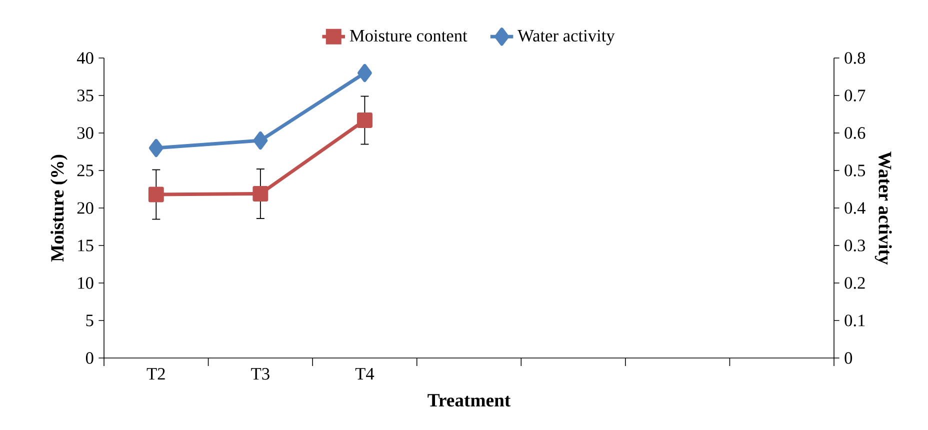 This screenshot has width=928, height=430. I want to click on y-tick-label: 10, so click(86, 283).